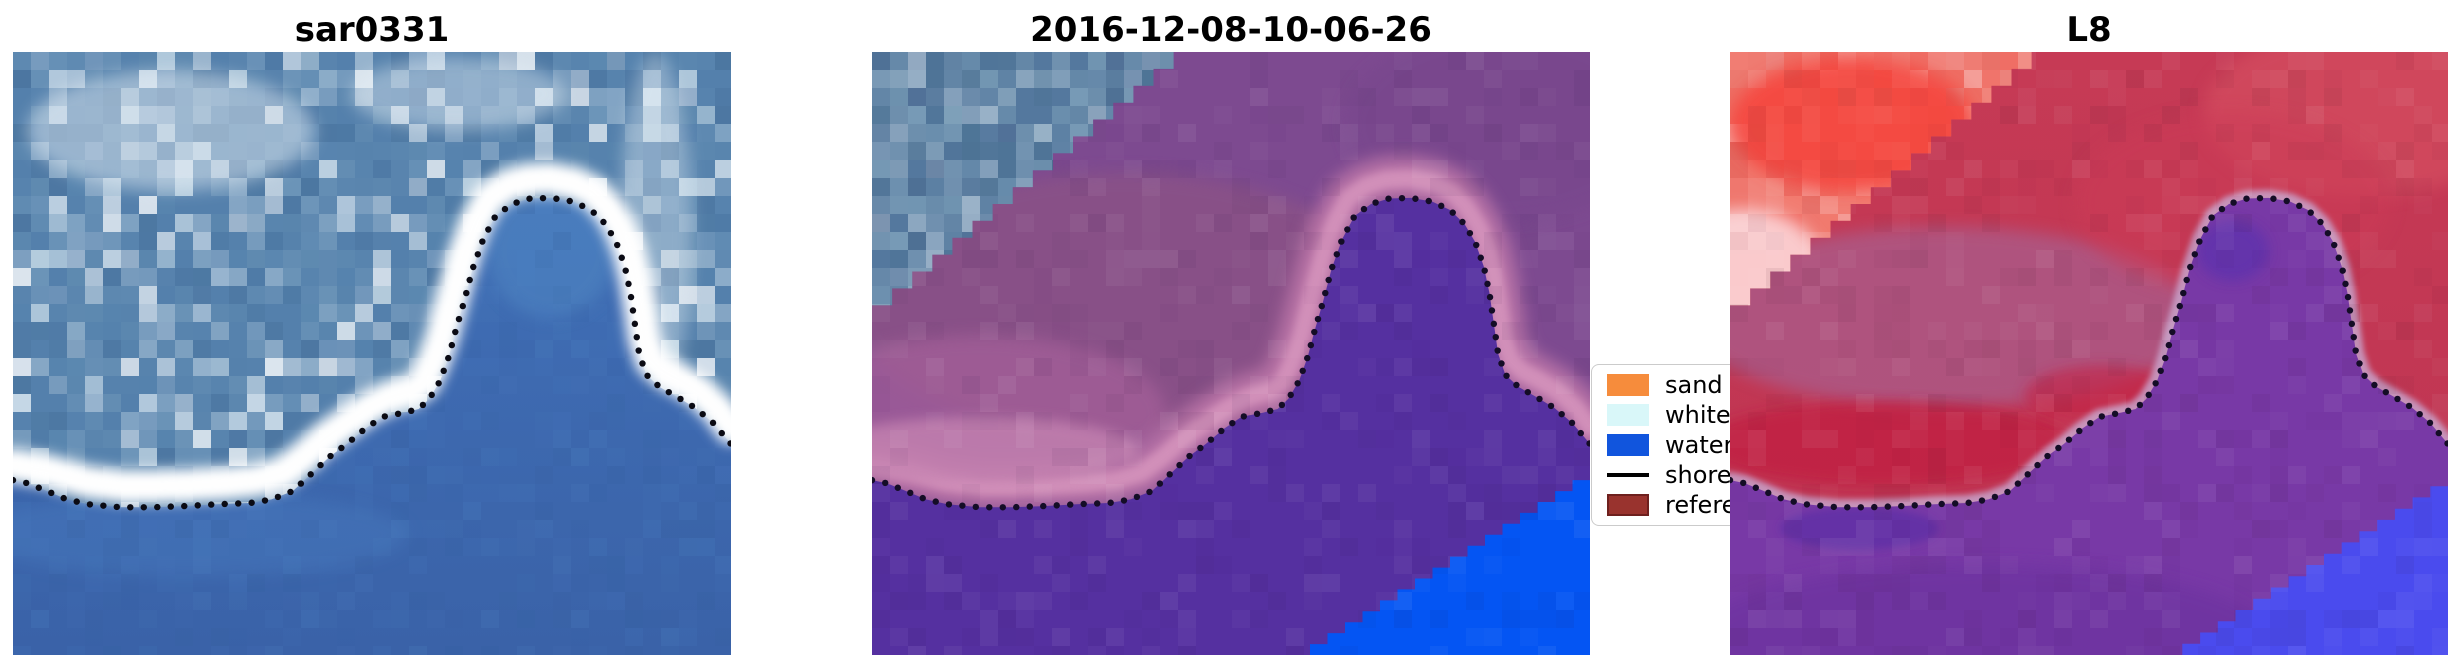  What do you see at coordinates (1628, 445) in the screenshot?
I see `water-swatch` at bounding box center [1628, 445].